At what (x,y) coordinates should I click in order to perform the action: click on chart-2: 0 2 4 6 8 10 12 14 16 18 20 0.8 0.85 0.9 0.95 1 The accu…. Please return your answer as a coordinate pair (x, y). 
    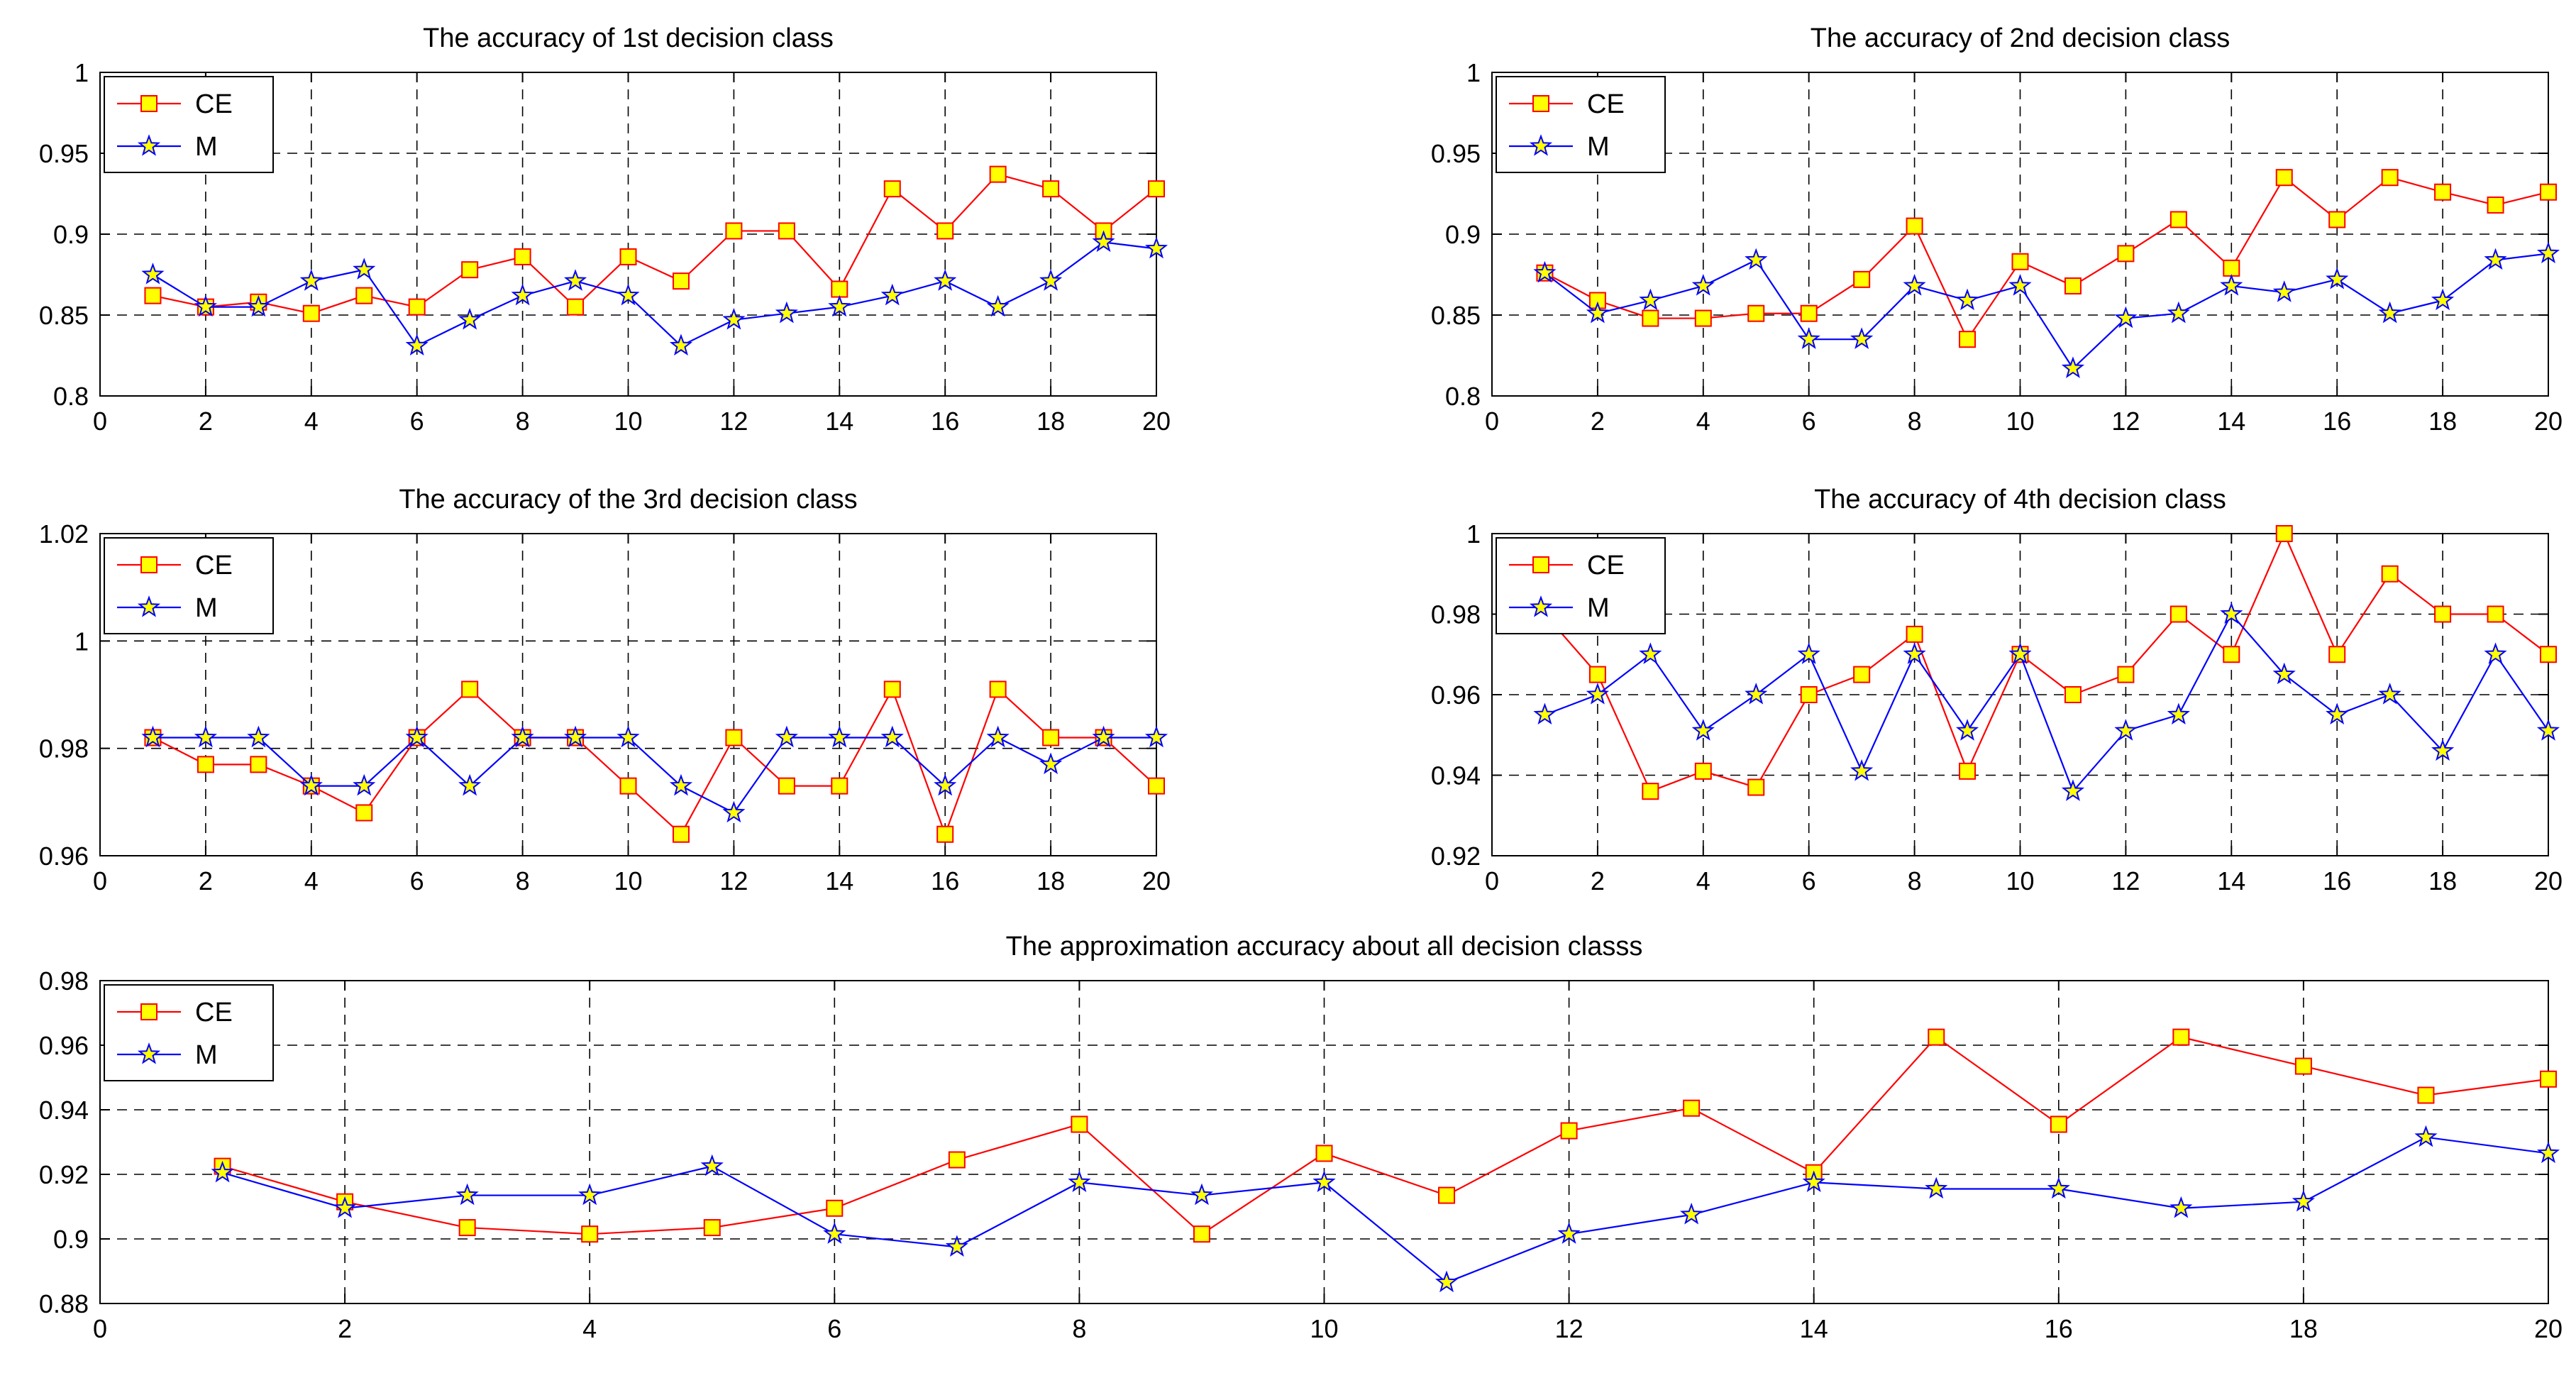
    Looking at the image, I should click on (1997, 229).